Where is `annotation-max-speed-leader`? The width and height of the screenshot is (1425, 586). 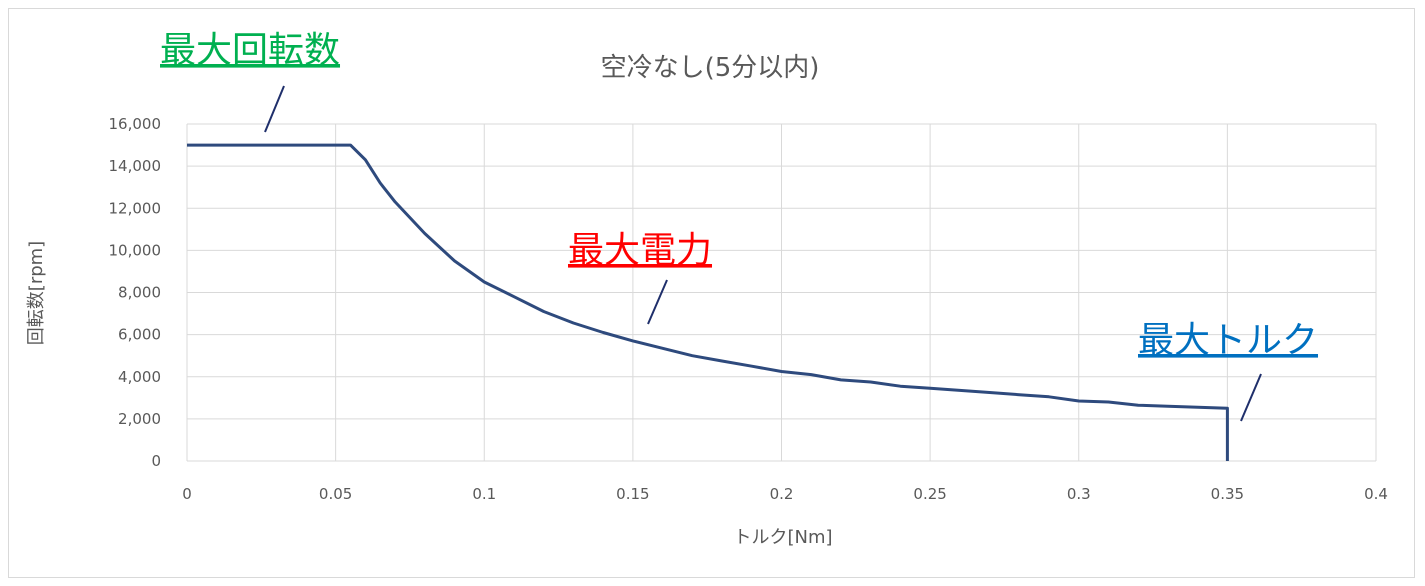 annotation-max-speed-leader is located at coordinates (274, 109).